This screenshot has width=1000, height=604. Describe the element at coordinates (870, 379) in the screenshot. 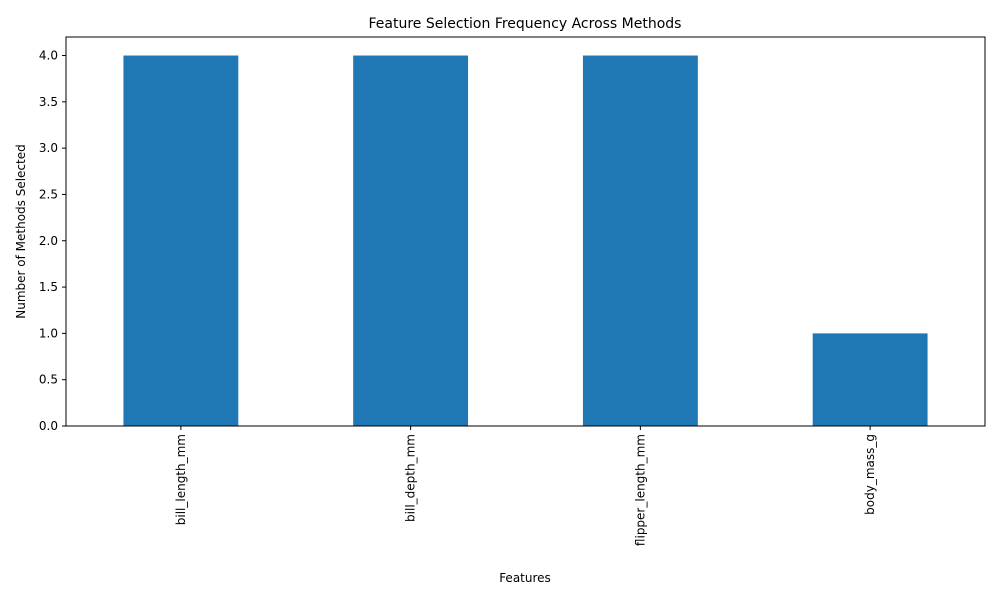

I see `bar-body_mass_g` at that location.